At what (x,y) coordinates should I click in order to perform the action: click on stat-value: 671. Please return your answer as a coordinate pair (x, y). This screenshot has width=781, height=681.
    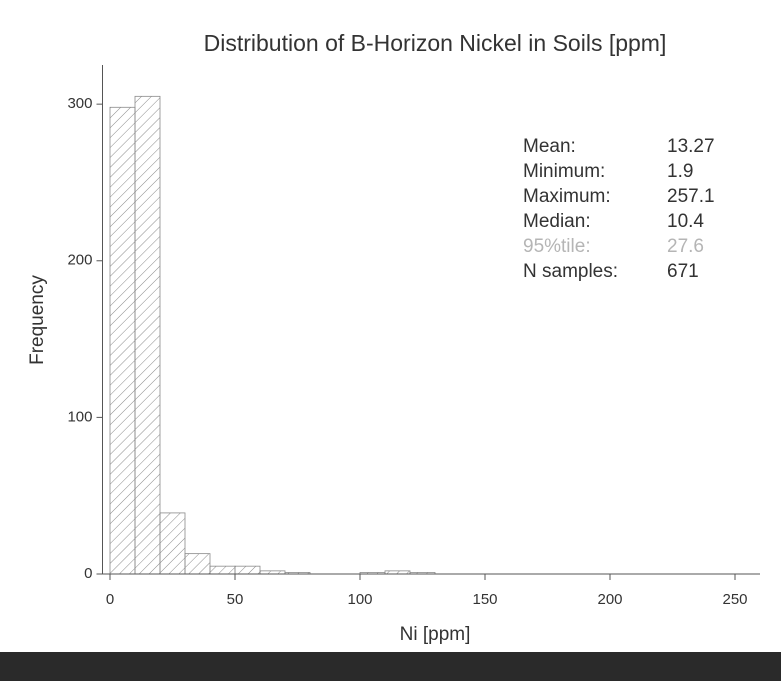
    Looking at the image, I should click on (683, 271).